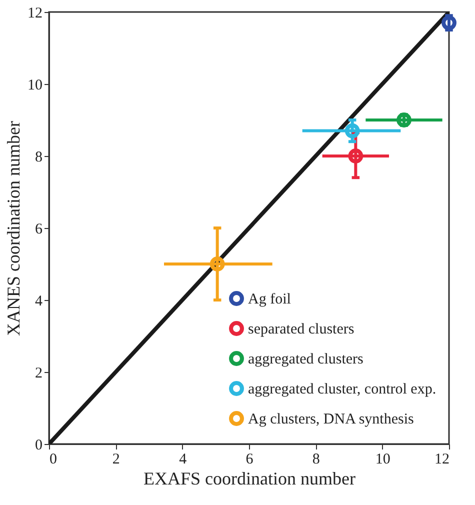 This screenshot has height=505, width=475. What do you see at coordinates (382, 460) in the screenshot?
I see `x-tick-label: 10` at bounding box center [382, 460].